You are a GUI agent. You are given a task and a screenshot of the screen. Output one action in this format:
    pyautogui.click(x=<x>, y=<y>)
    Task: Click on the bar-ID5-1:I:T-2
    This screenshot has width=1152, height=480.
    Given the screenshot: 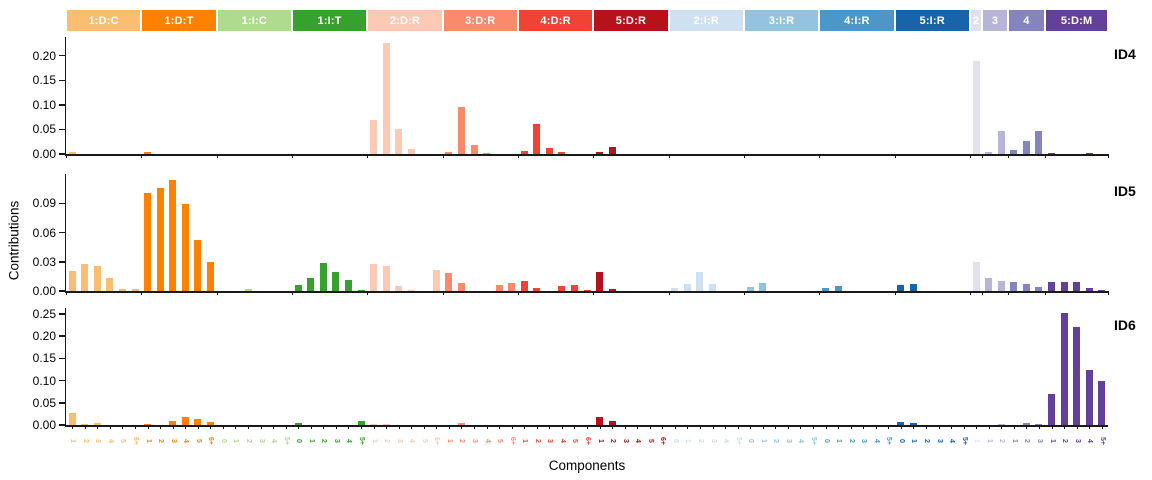 What is the action you would take?
    pyautogui.click(x=323, y=276)
    